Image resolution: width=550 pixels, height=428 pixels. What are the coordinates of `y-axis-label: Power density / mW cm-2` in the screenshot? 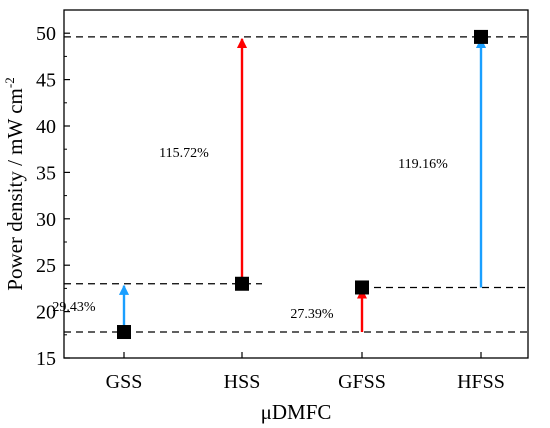 It's located at (14, 183).